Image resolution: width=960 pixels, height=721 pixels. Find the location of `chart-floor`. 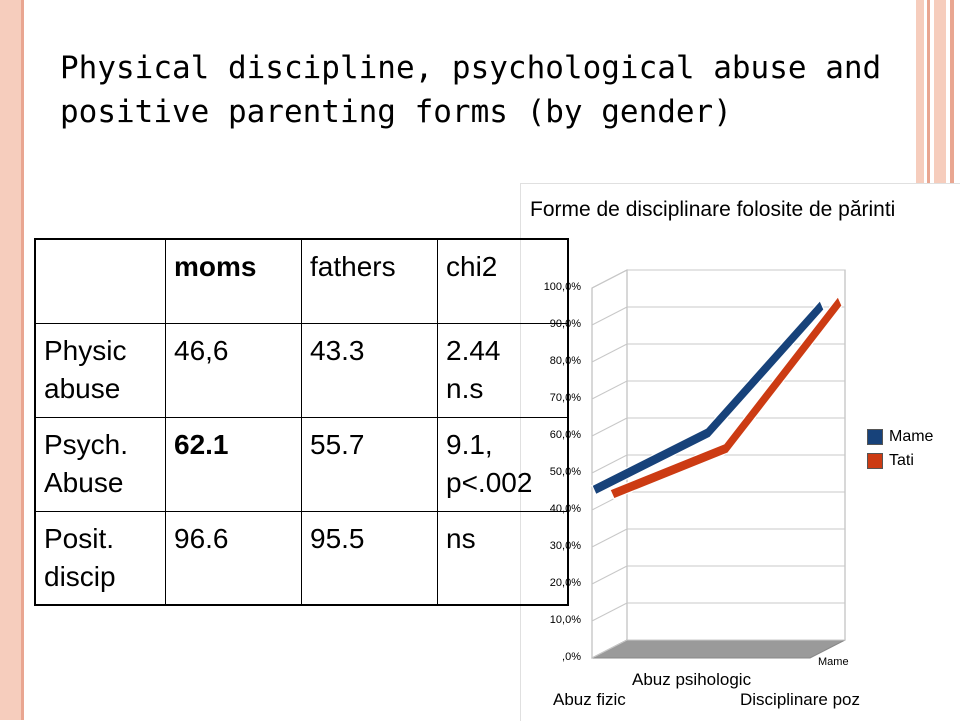

chart-floor is located at coordinates (718, 649).